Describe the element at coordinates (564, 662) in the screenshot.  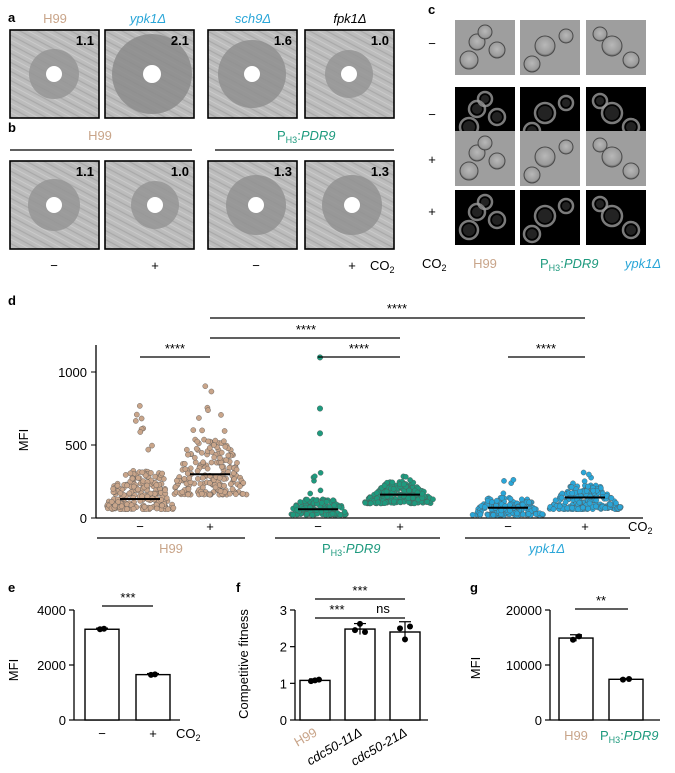
I see `panel-g: g MFI 0 10000 20000 ** H99 PH3:PDR9` at that location.